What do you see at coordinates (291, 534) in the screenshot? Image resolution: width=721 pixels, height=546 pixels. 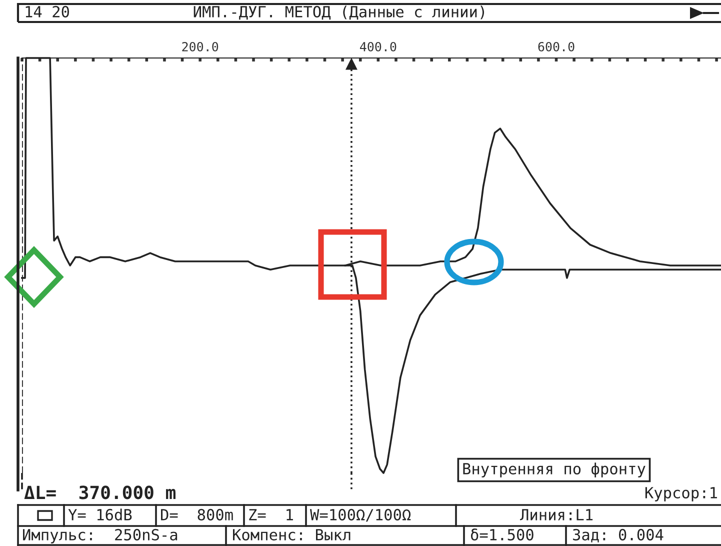 I see `text: Компенс: Выкл` at bounding box center [291, 534].